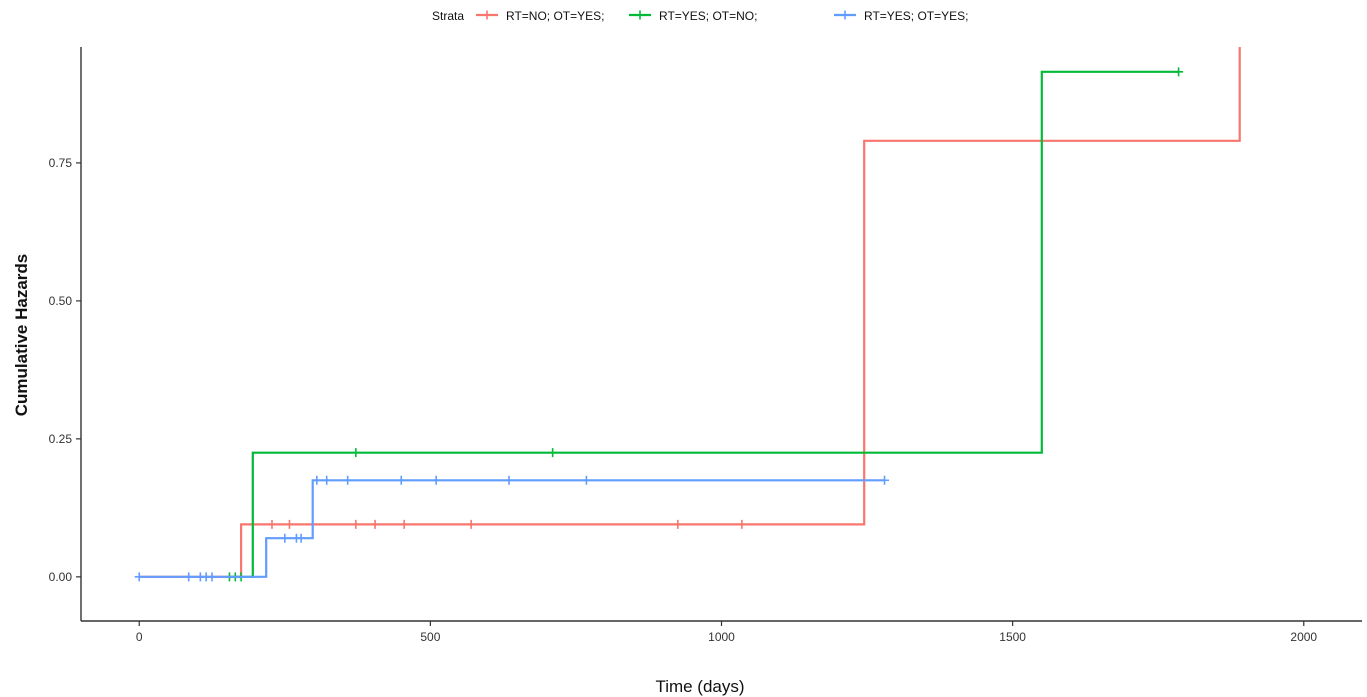 The height and width of the screenshot is (697, 1367). Describe the element at coordinates (139, 637) in the screenshot. I see `x-tick-label: 0` at that location.